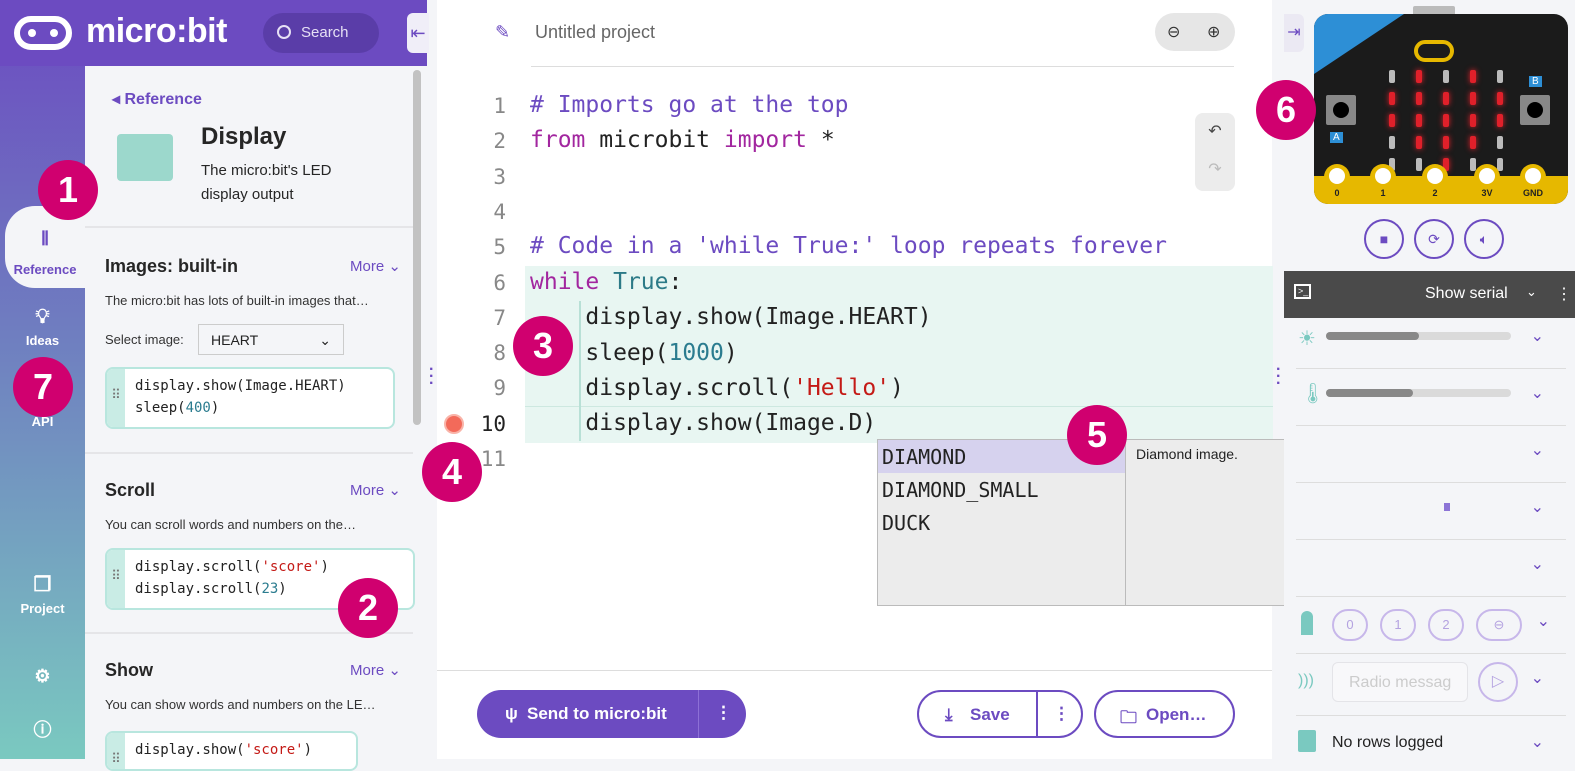 Image resolution: width=1575 pixels, height=771 pixels. I want to click on search-button: Search, so click(321, 33).